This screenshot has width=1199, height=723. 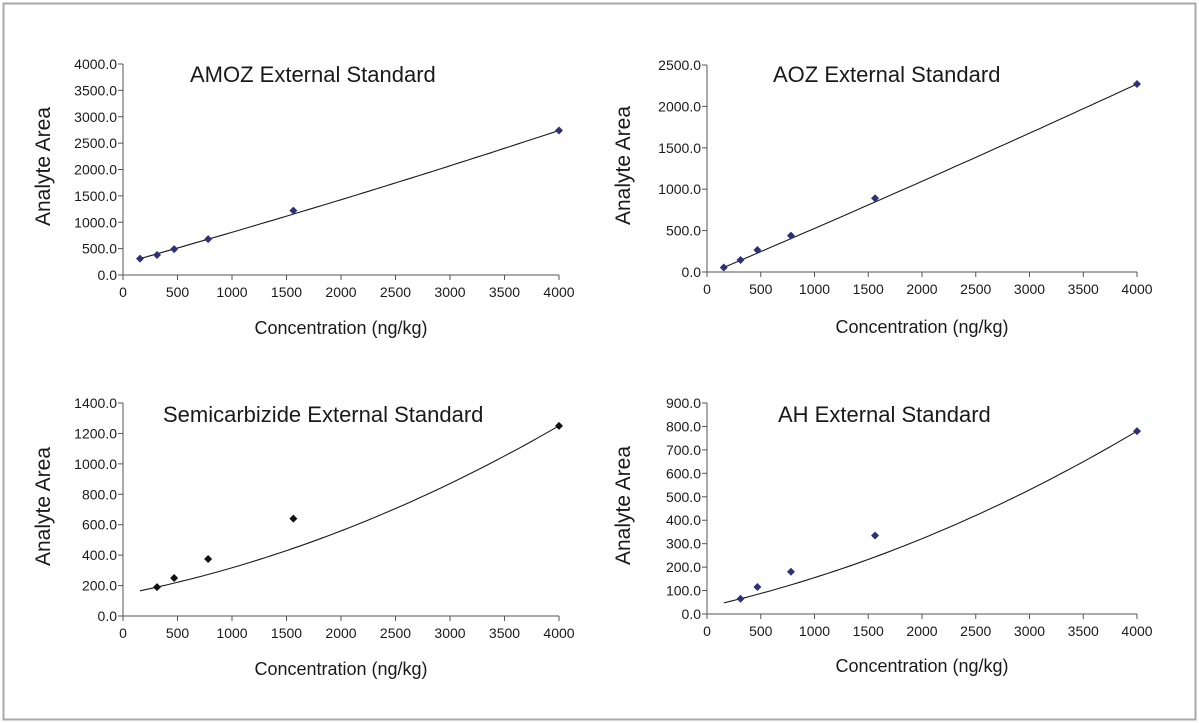 What do you see at coordinates (683, 591) in the screenshot?
I see `y-tick-label: 100.0` at bounding box center [683, 591].